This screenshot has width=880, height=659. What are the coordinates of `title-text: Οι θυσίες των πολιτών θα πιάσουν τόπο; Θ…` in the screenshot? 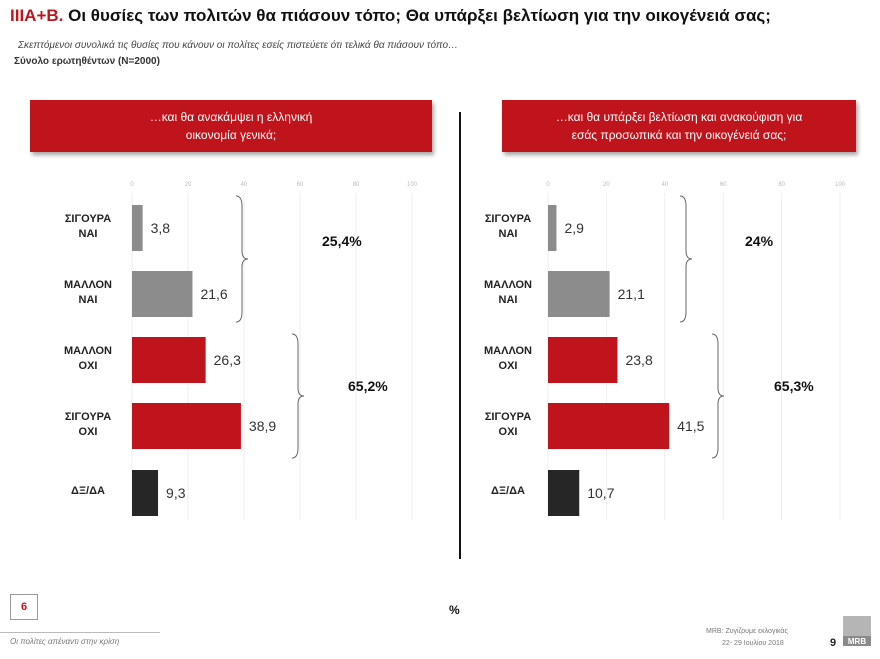 It's located at (419, 15).